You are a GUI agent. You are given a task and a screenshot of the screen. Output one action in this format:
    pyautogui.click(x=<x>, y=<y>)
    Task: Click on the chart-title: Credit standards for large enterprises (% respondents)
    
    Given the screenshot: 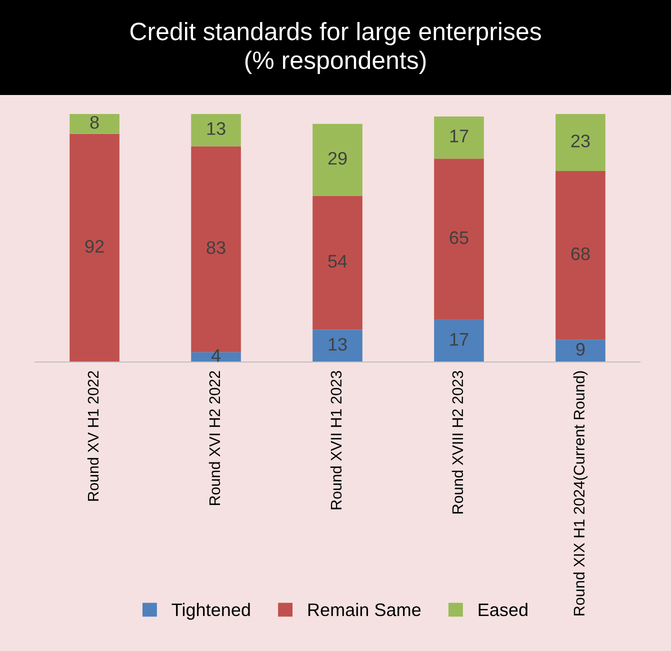 What is the action you would take?
    pyautogui.click(x=335, y=48)
    